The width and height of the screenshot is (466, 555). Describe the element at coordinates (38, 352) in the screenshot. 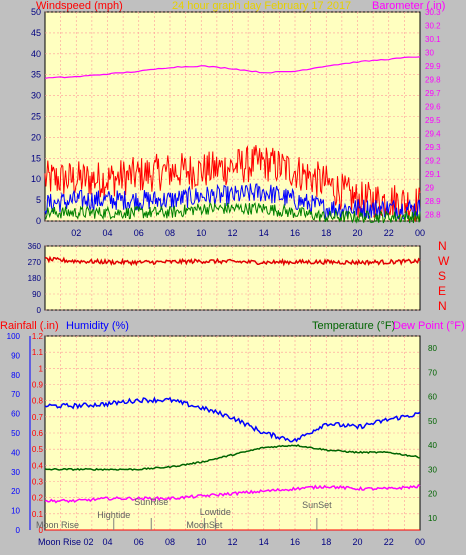

I see `rain-y-tick: 1.1` at that location.